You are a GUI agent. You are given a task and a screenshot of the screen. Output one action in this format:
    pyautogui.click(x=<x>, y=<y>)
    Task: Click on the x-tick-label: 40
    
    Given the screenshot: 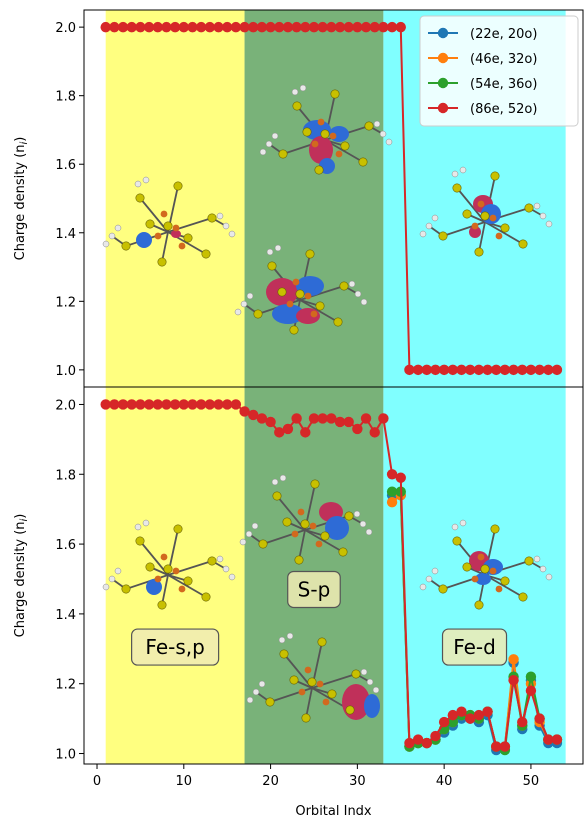 What is the action you would take?
    pyautogui.click(x=444, y=781)
    